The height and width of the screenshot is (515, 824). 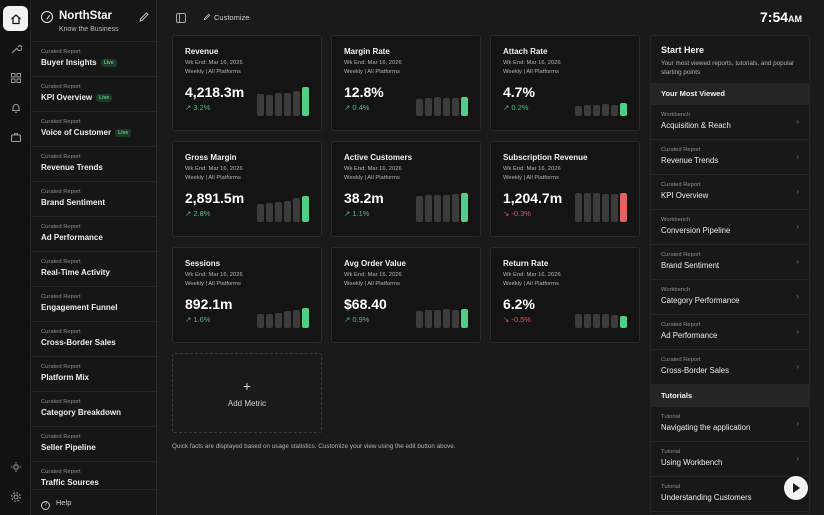 What do you see at coordinates (197, 107) in the screenshot?
I see `metric-delta: ↗ 3.2%` at bounding box center [197, 107].